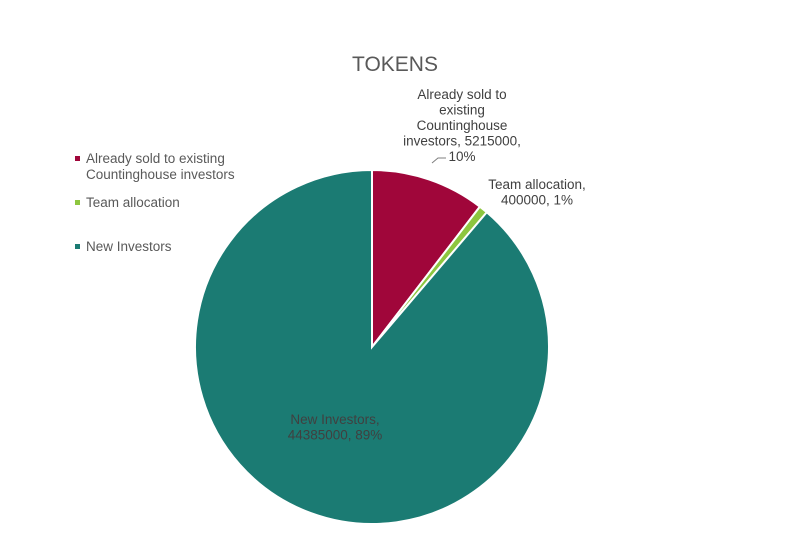 The image size is (790, 558). What do you see at coordinates (133, 202) in the screenshot?
I see `legend-label-team-allocation: Team allocation` at bounding box center [133, 202].